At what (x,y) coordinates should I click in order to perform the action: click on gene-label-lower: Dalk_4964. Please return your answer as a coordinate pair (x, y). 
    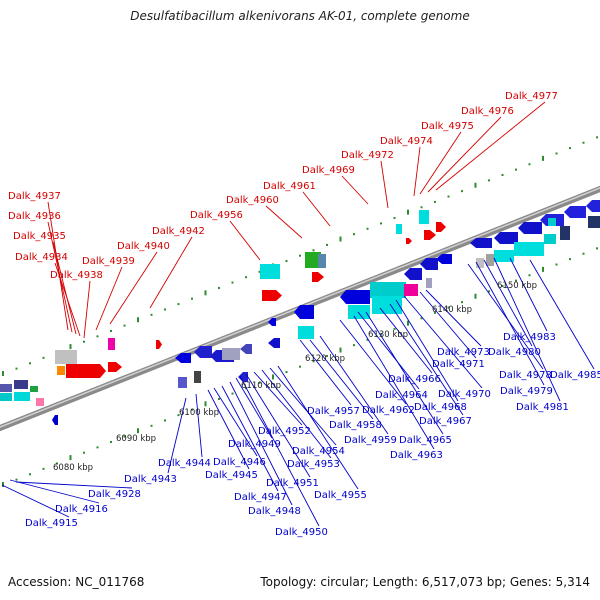
    Looking at the image, I should click on (401, 395).